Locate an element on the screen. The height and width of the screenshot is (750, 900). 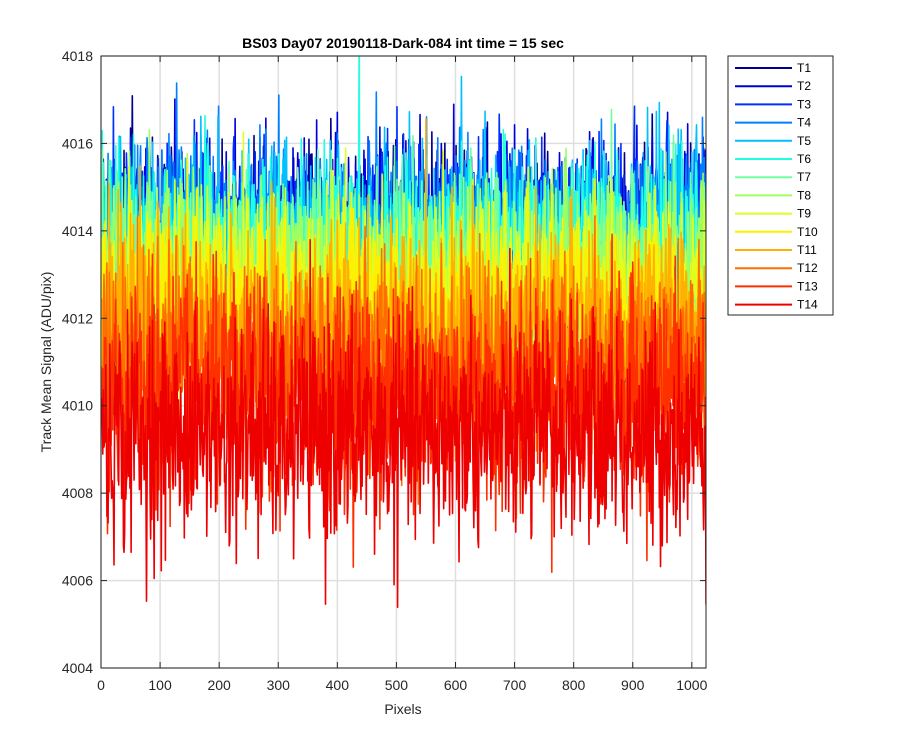
x-axis-label: Pixels is located at coordinates (402, 709).